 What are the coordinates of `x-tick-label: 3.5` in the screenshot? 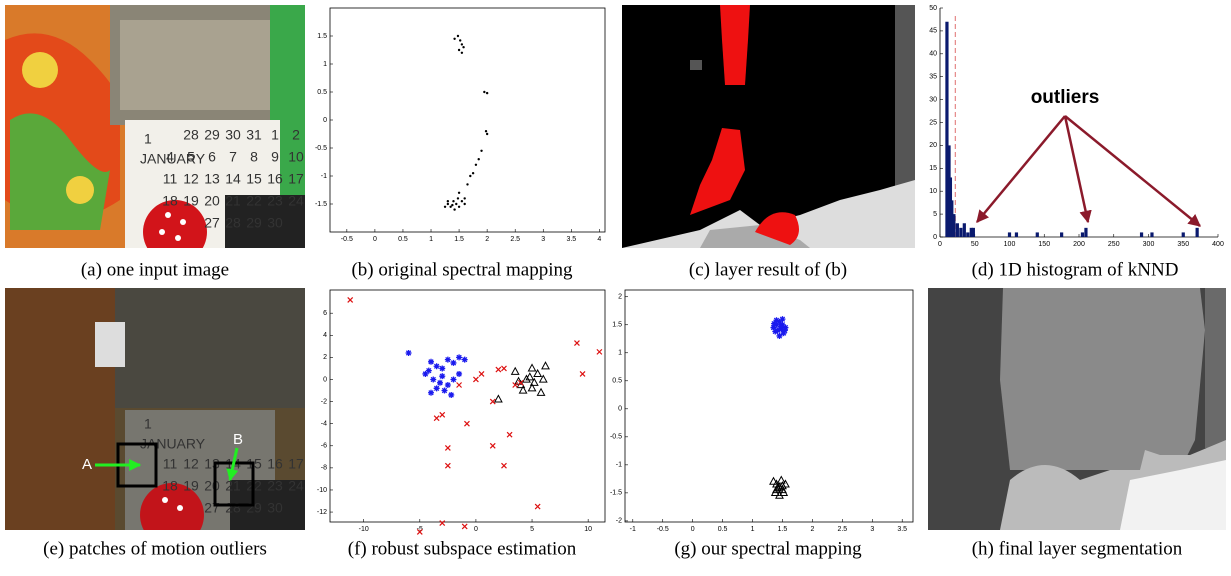 It's located at (902, 529).